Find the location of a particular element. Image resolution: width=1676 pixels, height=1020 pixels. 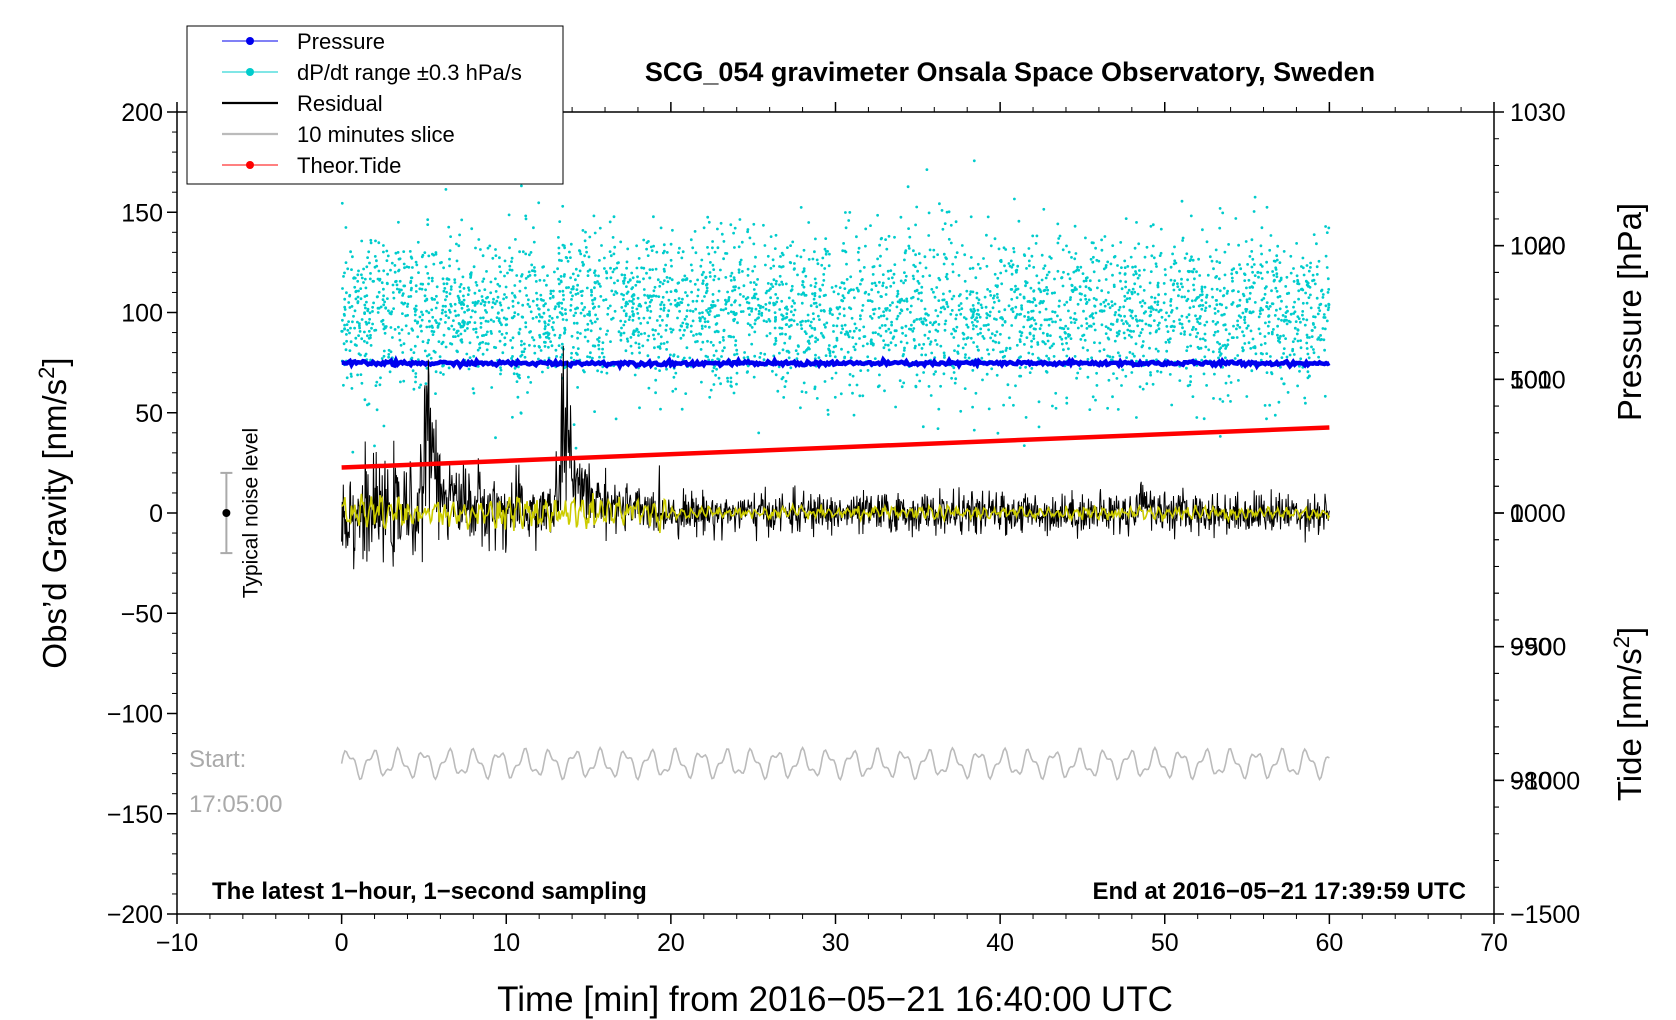

tide-tick-label: 1000 is located at coordinates (1538, 247).